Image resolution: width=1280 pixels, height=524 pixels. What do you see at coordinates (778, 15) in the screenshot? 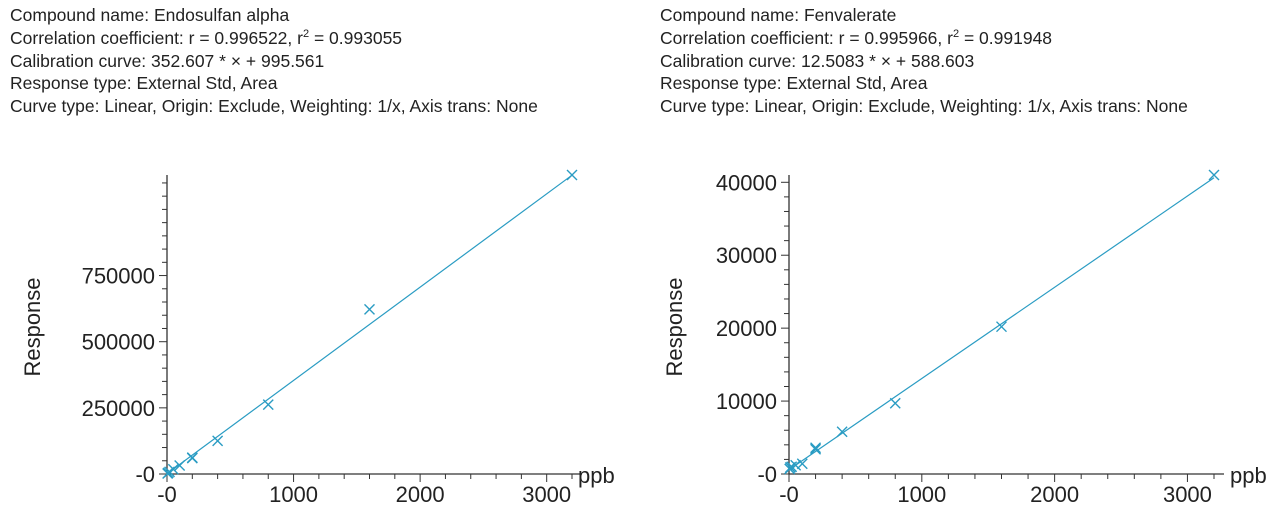
I see `compound-name: Compound name: Fenvalerate` at bounding box center [778, 15].